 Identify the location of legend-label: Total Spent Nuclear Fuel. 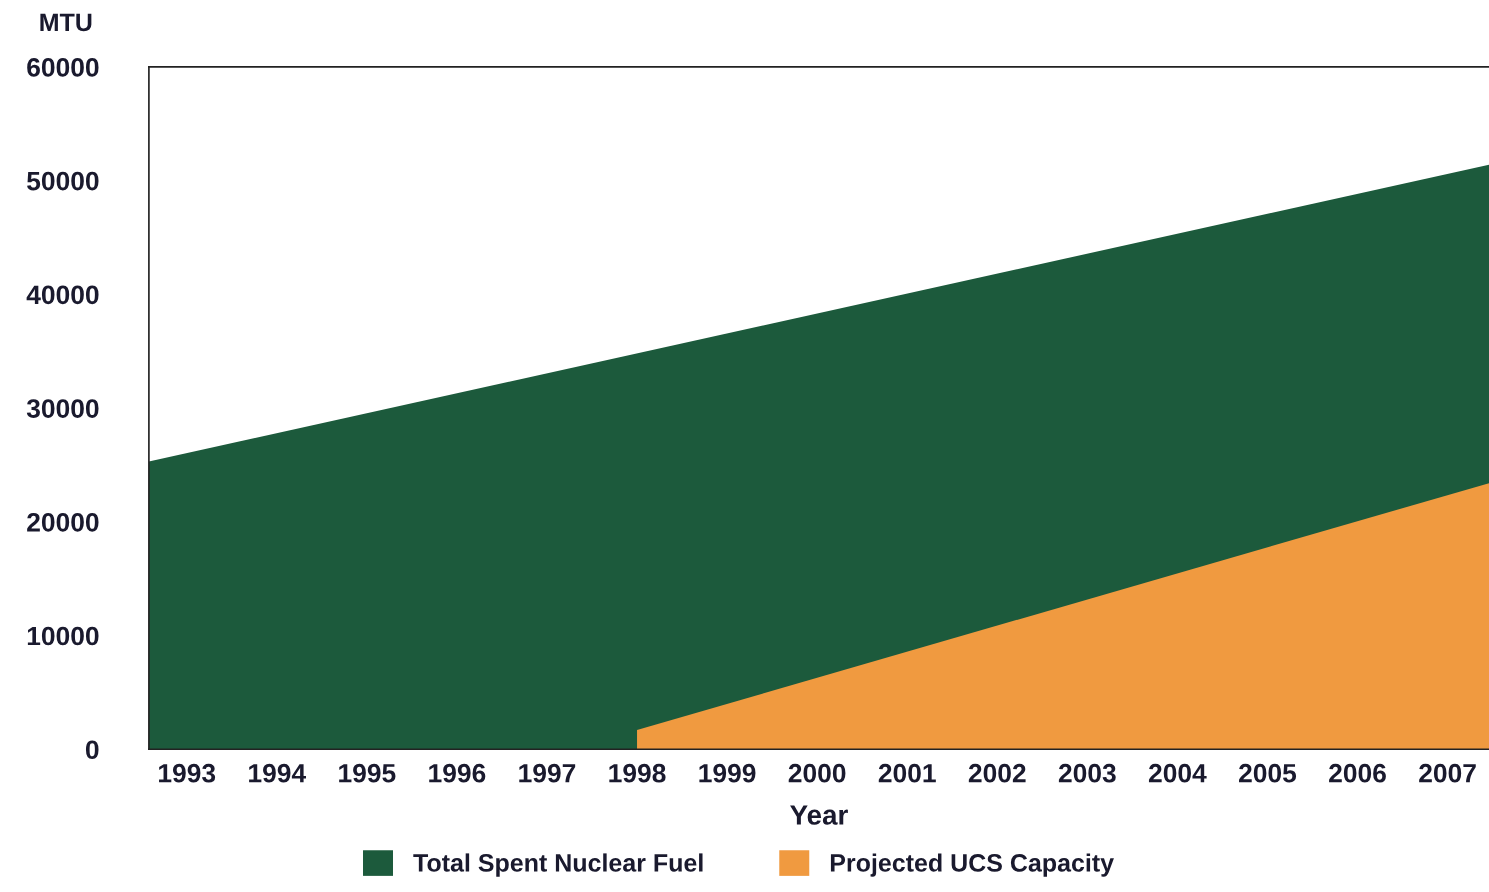
(558, 865).